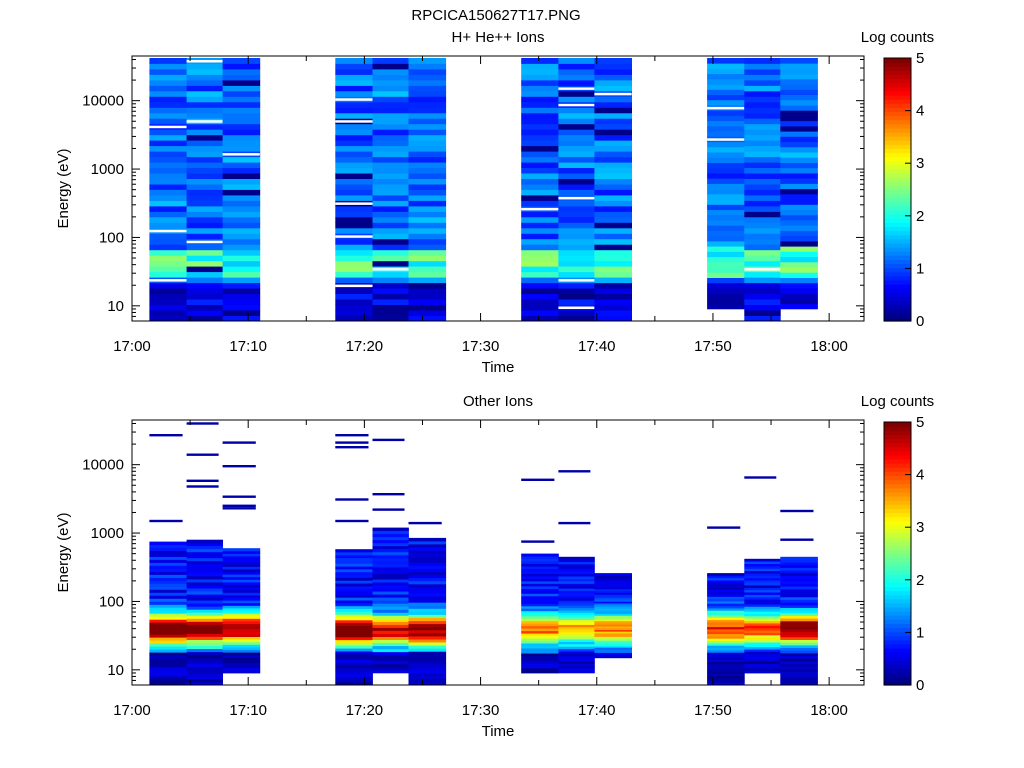  I want to click on colorbar-label: Log counts, so click(897, 401).